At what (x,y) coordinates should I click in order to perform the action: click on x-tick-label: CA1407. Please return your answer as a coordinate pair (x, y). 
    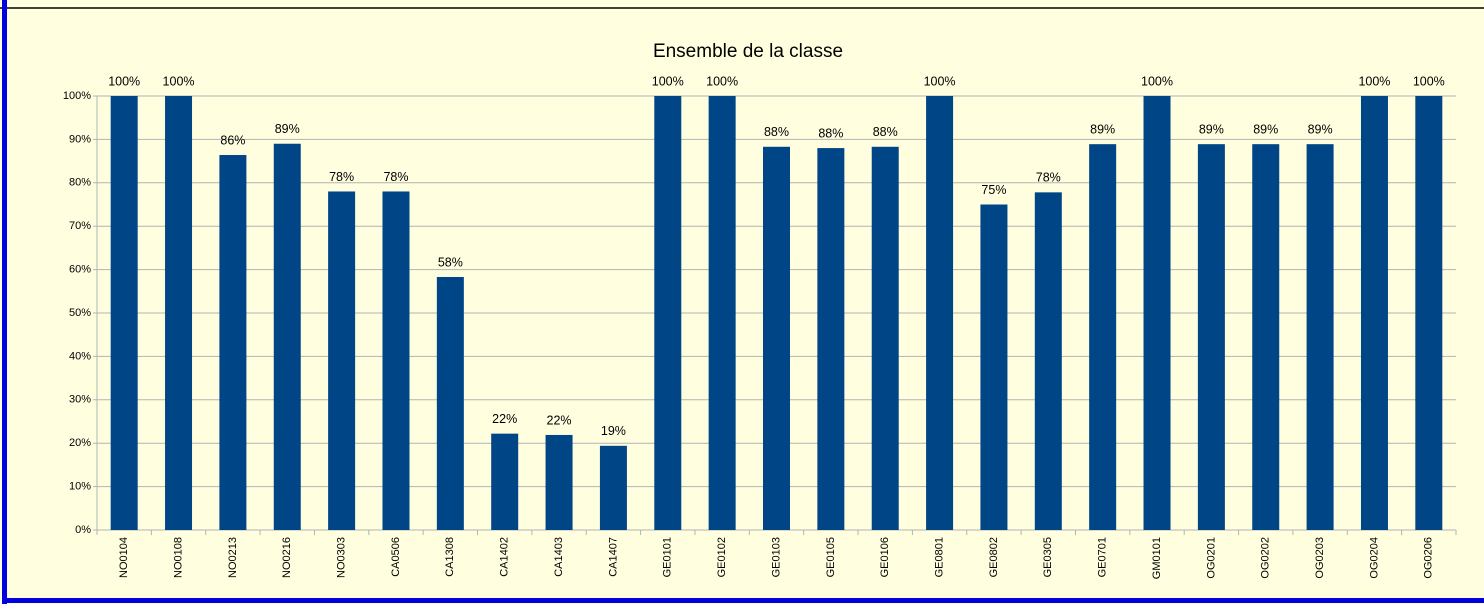
    Looking at the image, I should click on (613, 557).